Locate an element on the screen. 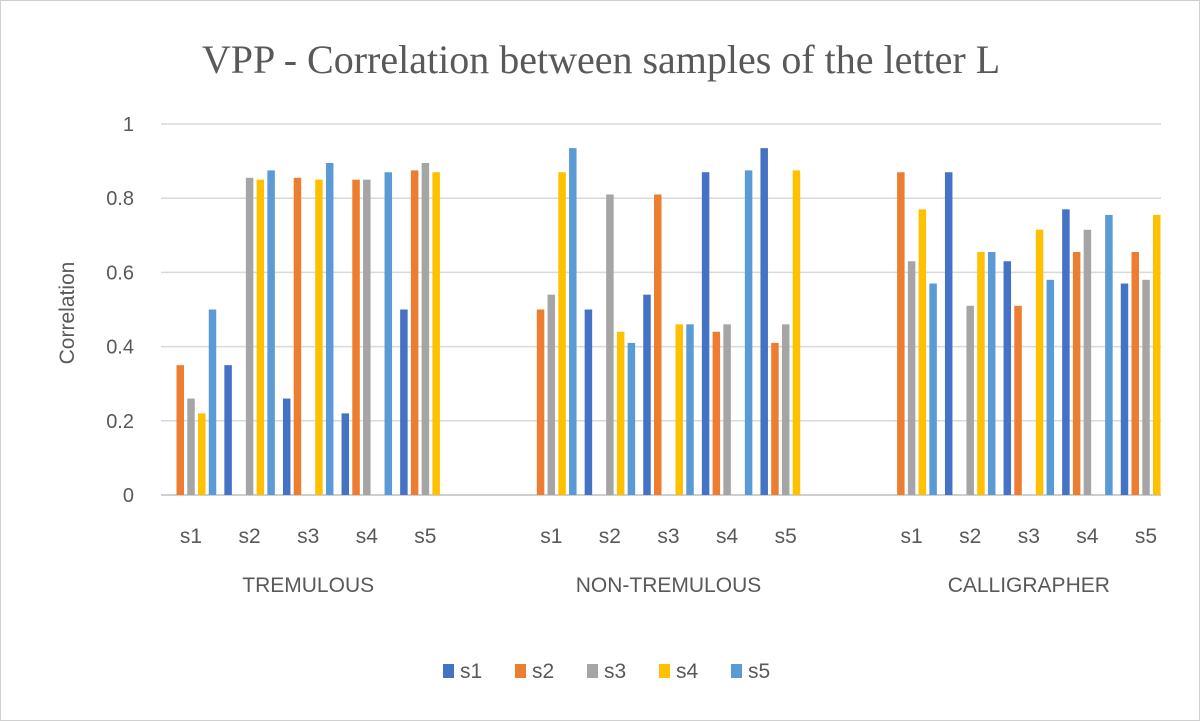  group-label: NON-TREMULOUS is located at coordinates (669, 585).